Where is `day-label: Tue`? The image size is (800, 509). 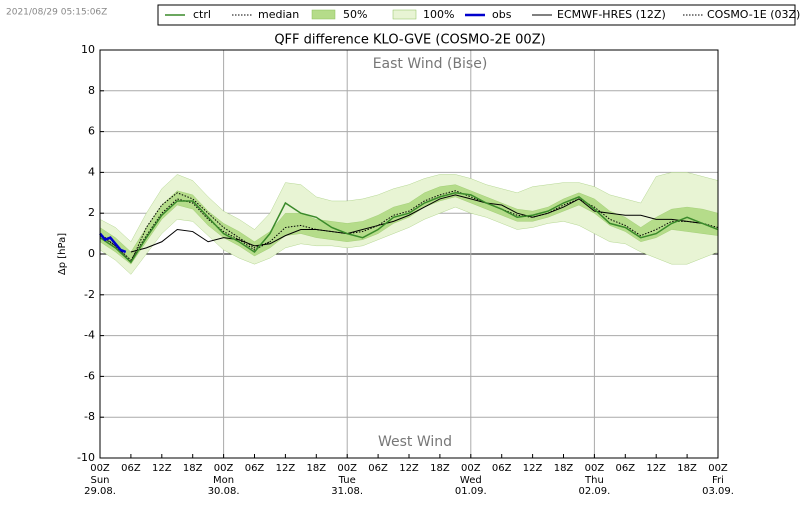
day-label: Tue is located at coordinates (347, 480).